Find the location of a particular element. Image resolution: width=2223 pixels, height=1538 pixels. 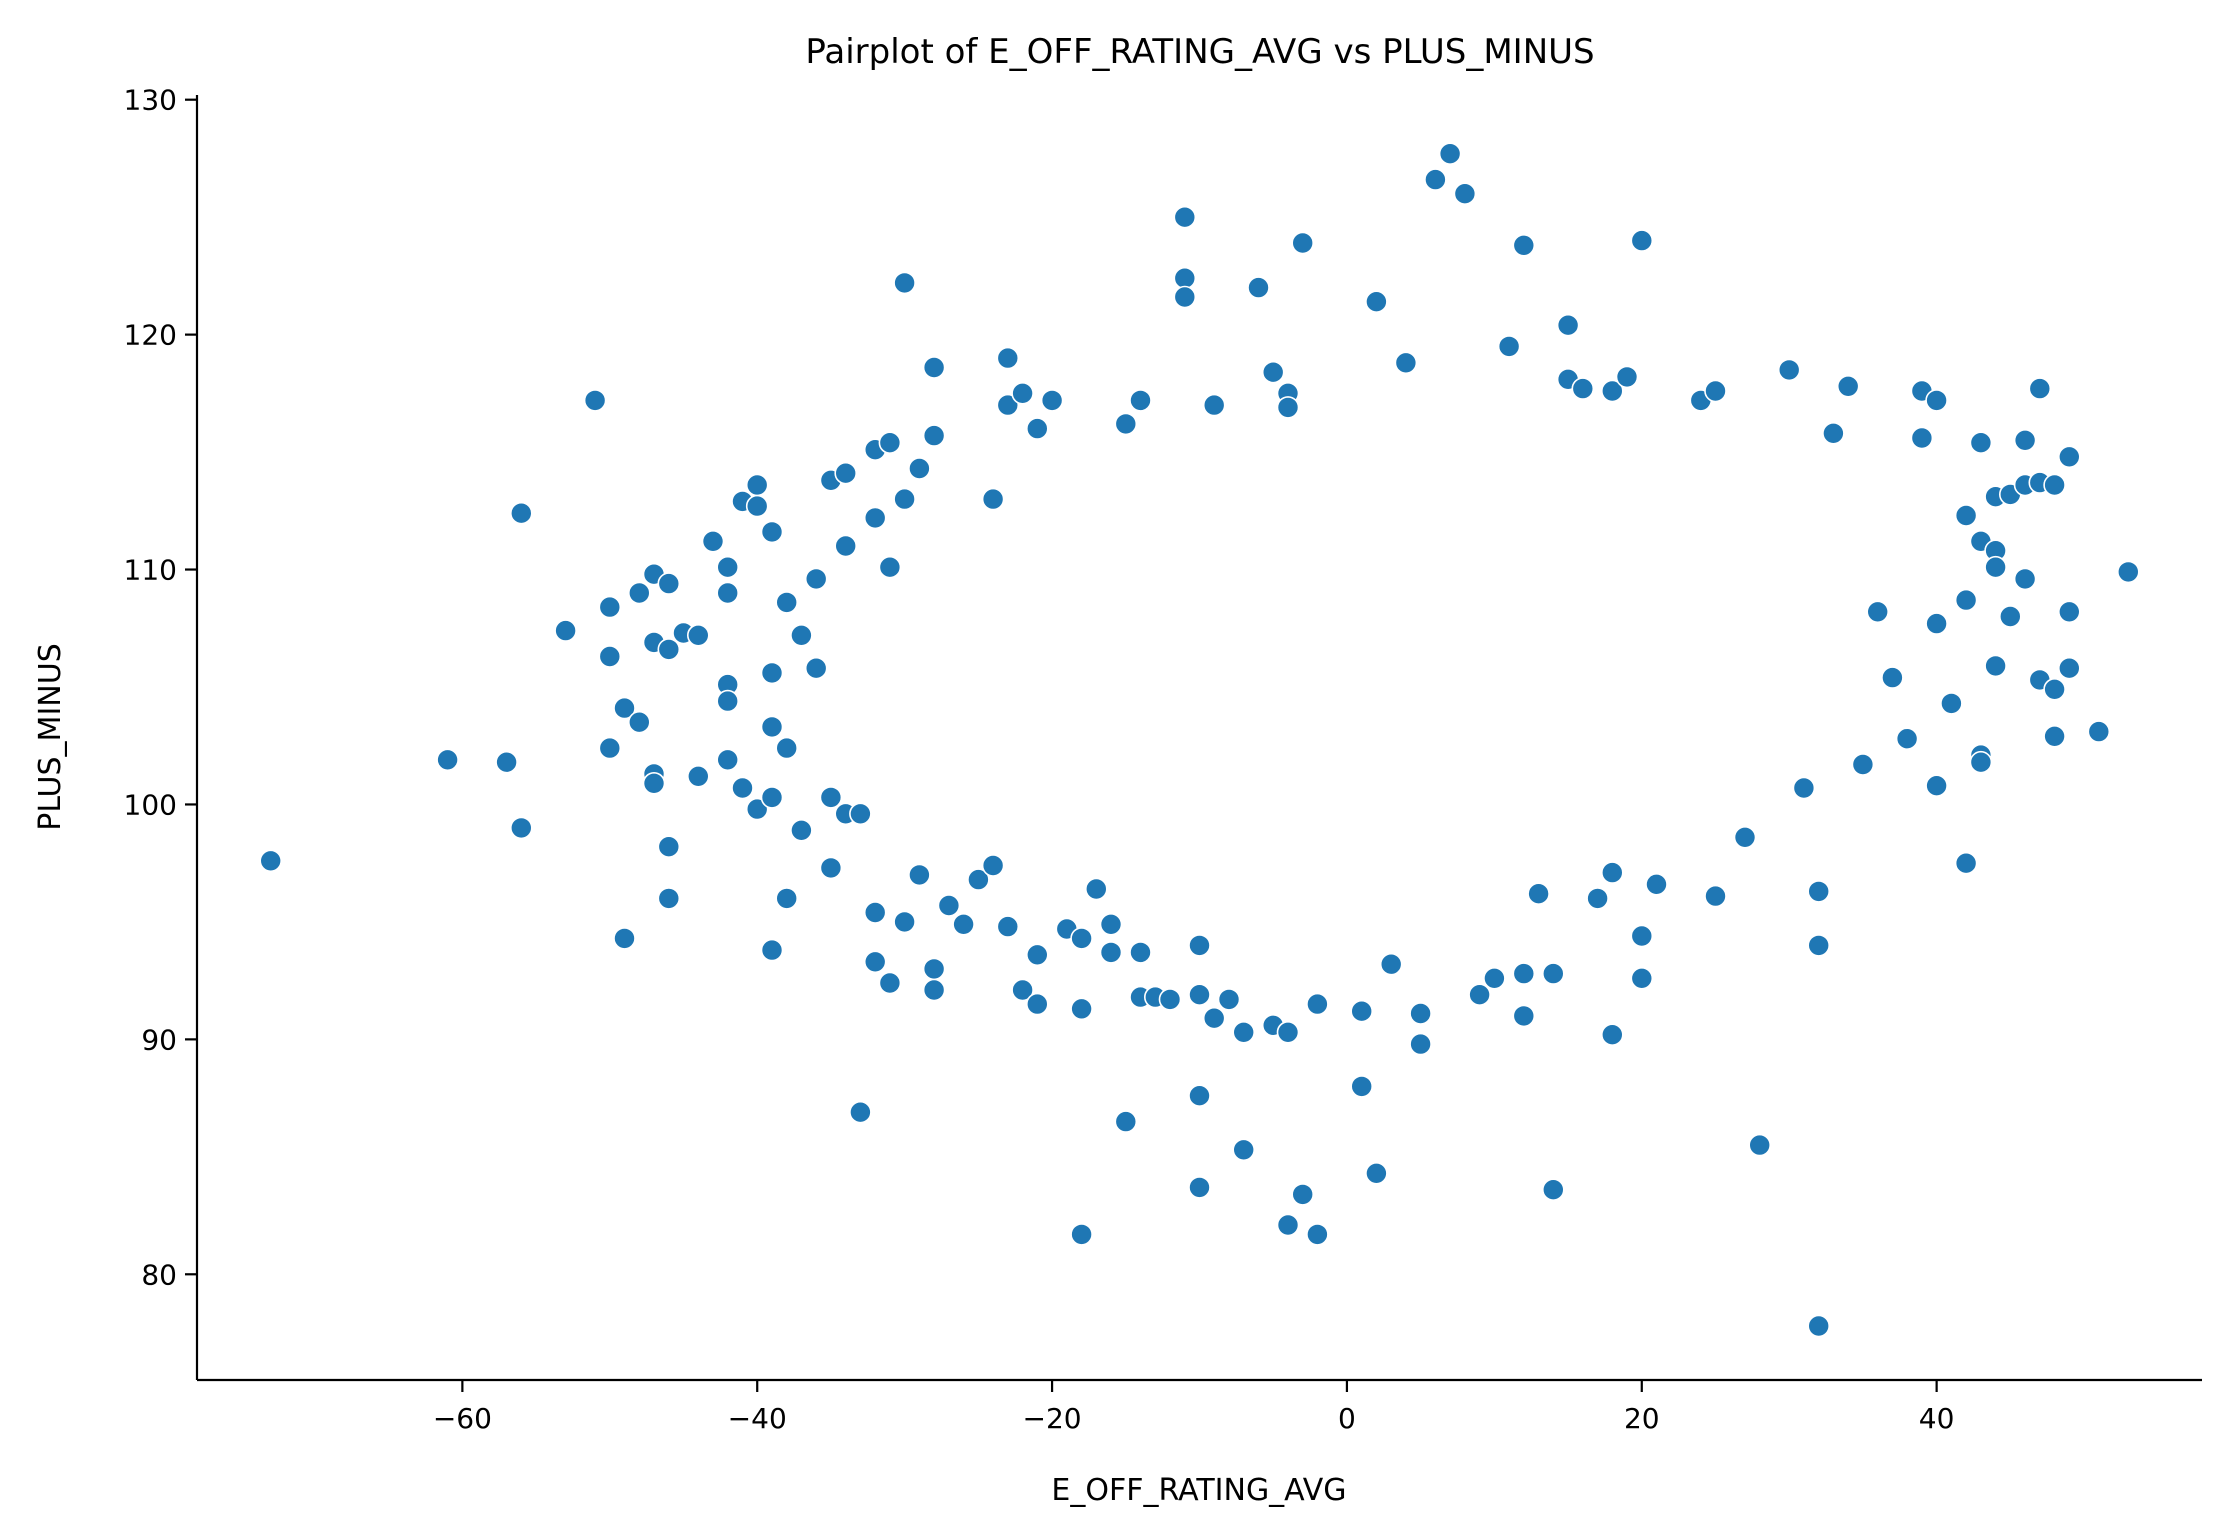

x-tick-label: 20 is located at coordinates (1642, 1418).